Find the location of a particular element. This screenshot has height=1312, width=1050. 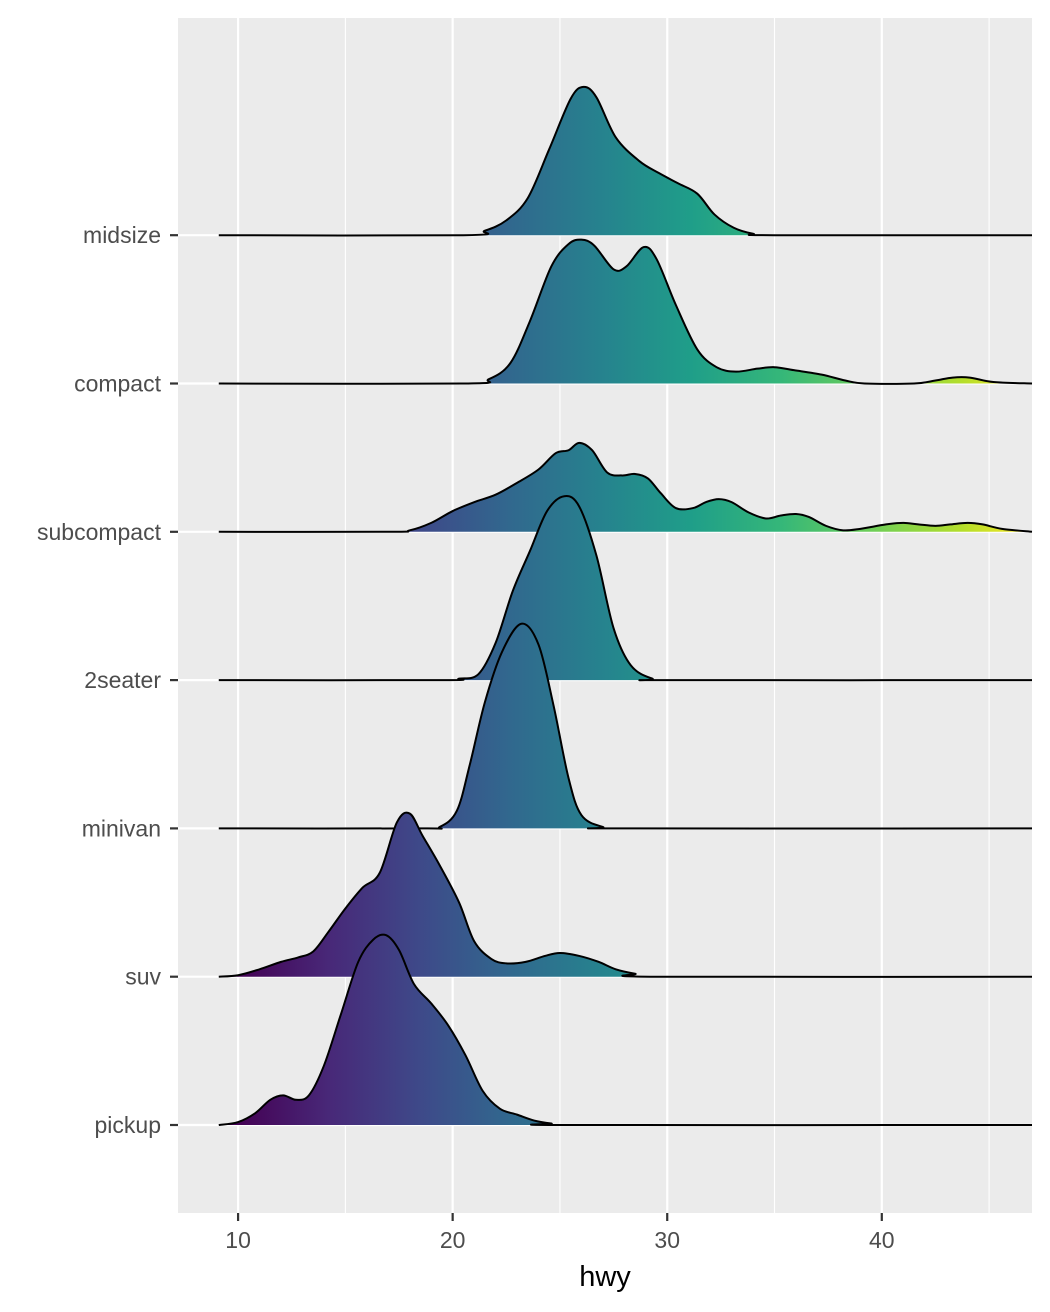

x-tick-label: 30 is located at coordinates (667, 1240).